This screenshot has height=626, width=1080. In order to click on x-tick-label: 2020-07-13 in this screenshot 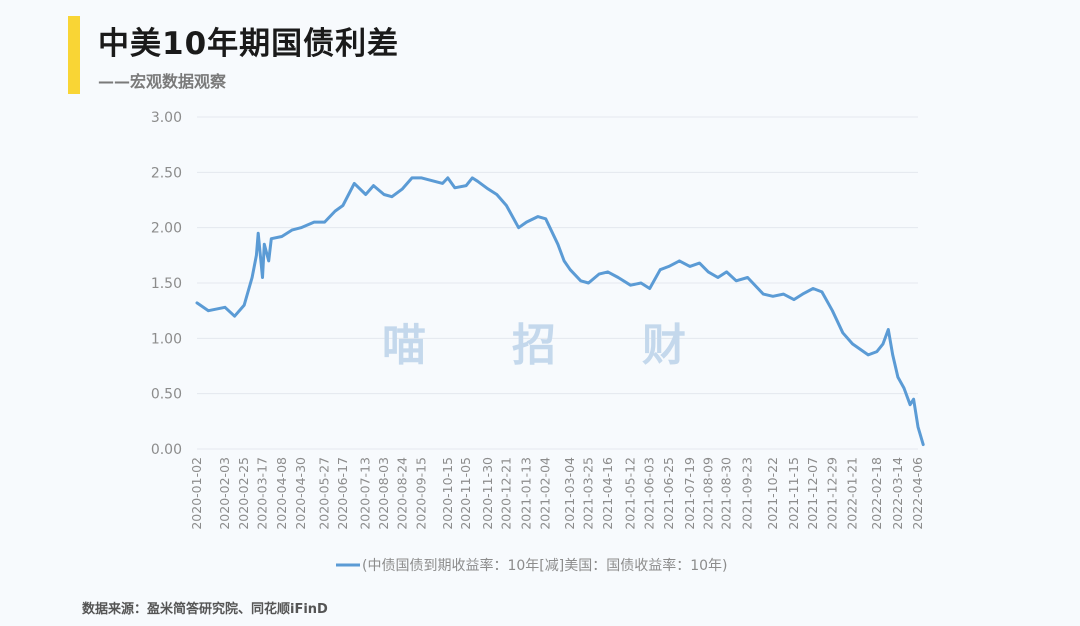, I will do `click(365, 493)`.